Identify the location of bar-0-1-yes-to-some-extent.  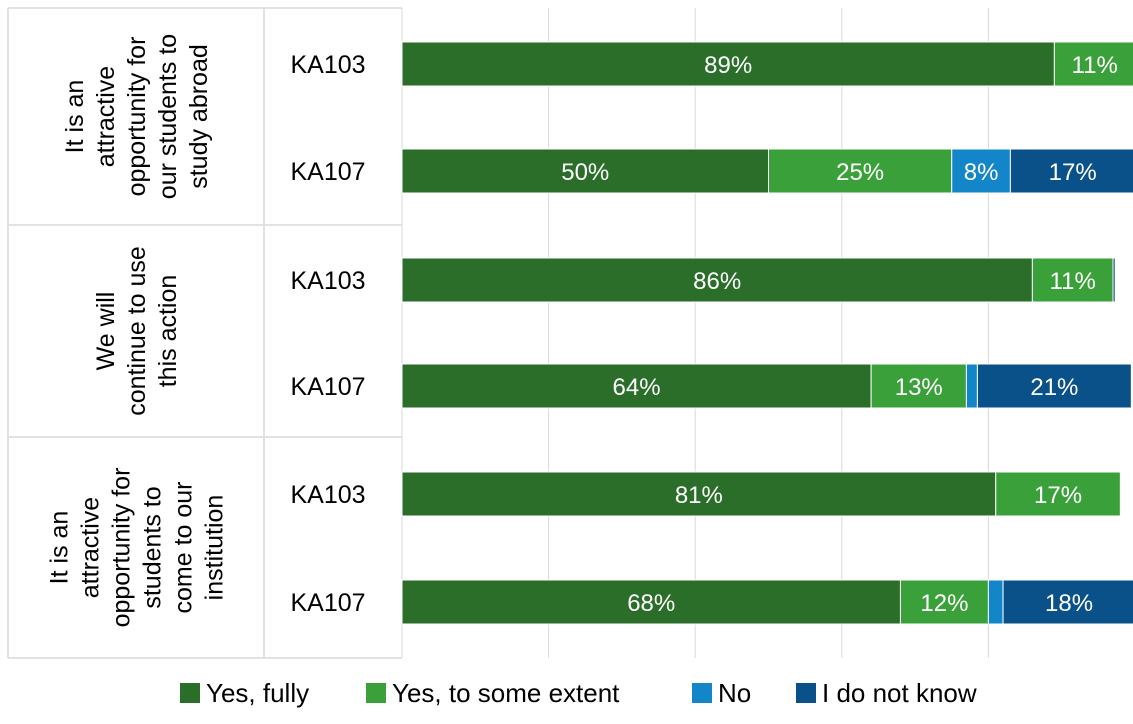
(860, 171).